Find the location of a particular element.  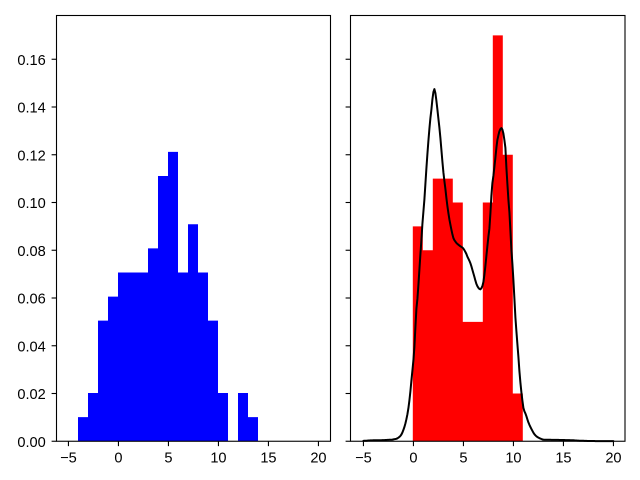

svg-text: 0.10 is located at coordinates (31, 204).